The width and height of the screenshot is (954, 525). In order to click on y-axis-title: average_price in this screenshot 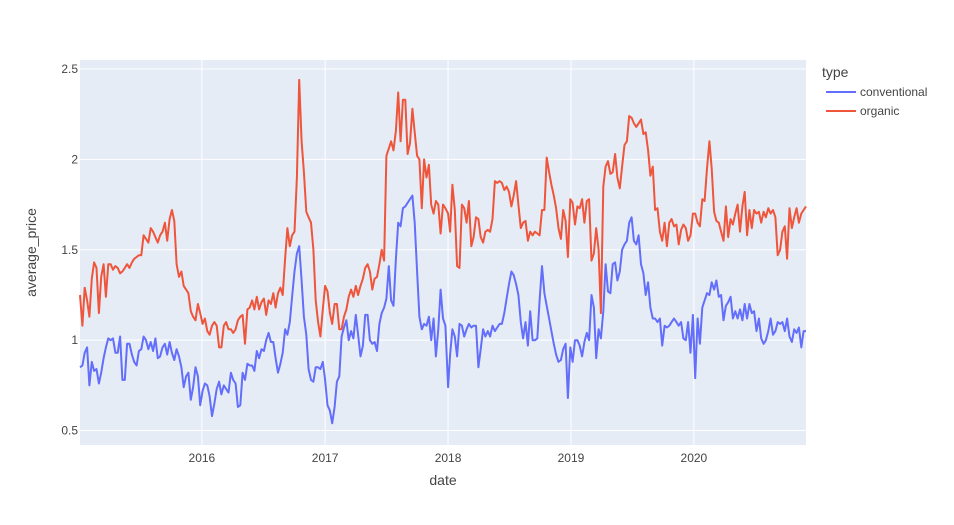, I will do `click(31, 252)`.